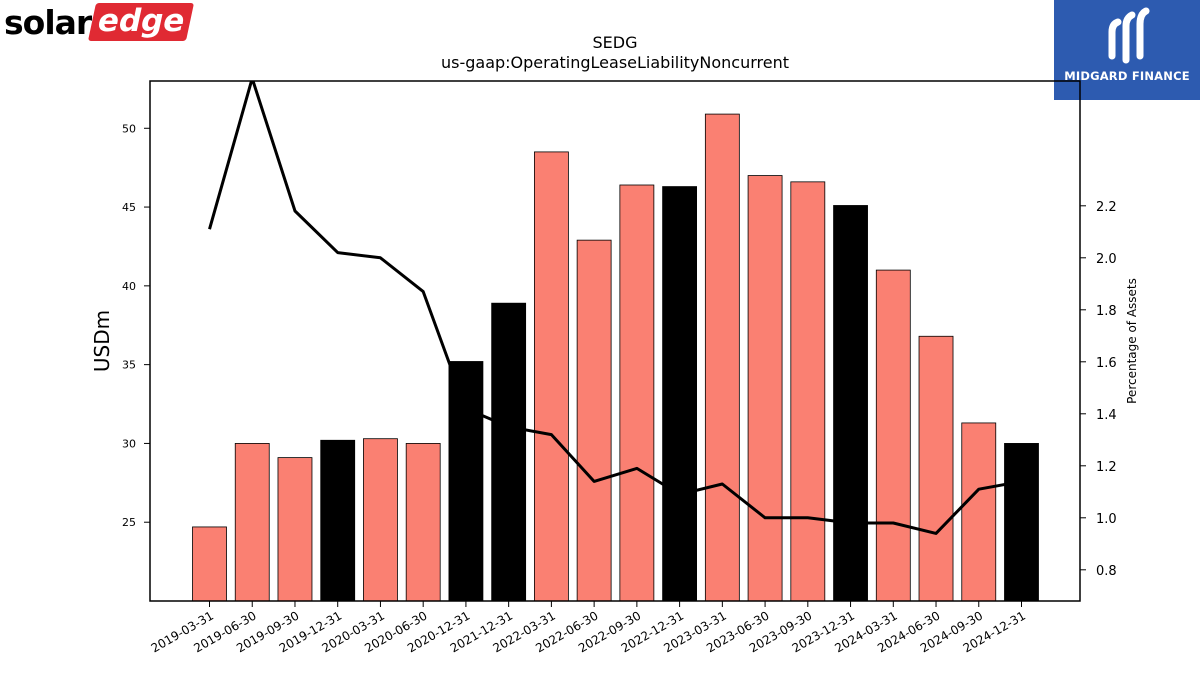 The height and width of the screenshot is (675, 1200). Describe the element at coordinates (1127, 76) in the screenshot. I see `badge-label: MIDGARD FINANCE` at that location.